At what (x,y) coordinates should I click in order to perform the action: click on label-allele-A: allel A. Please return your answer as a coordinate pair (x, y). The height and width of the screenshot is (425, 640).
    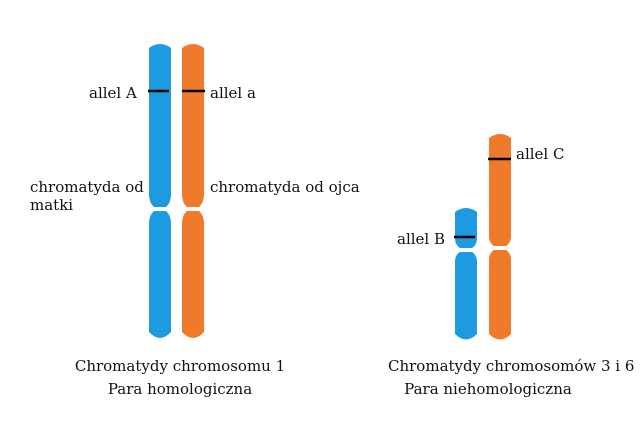
    Looking at the image, I should click on (113, 93).